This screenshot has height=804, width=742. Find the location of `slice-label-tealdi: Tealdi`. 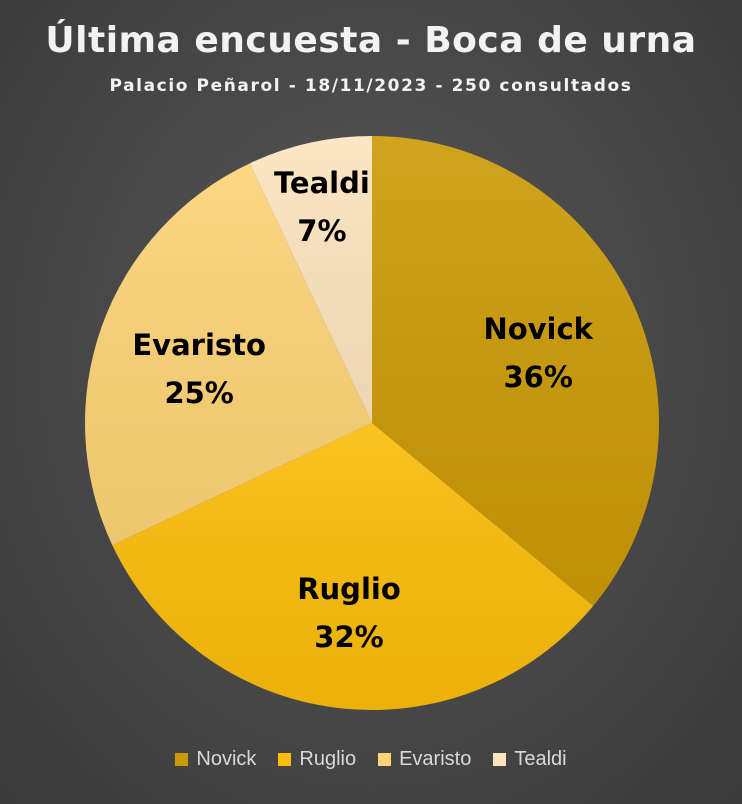

slice-label-tealdi: Tealdi is located at coordinates (322, 183).